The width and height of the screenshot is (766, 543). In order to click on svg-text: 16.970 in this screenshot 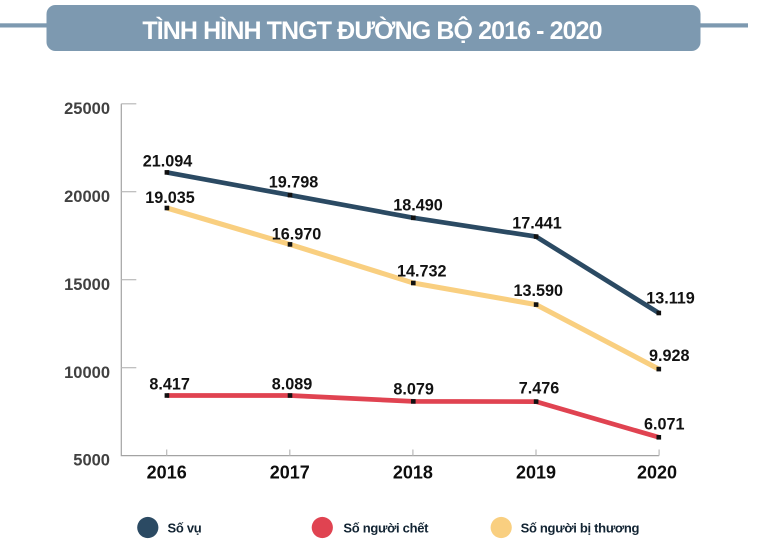, I will do `click(297, 235)`.